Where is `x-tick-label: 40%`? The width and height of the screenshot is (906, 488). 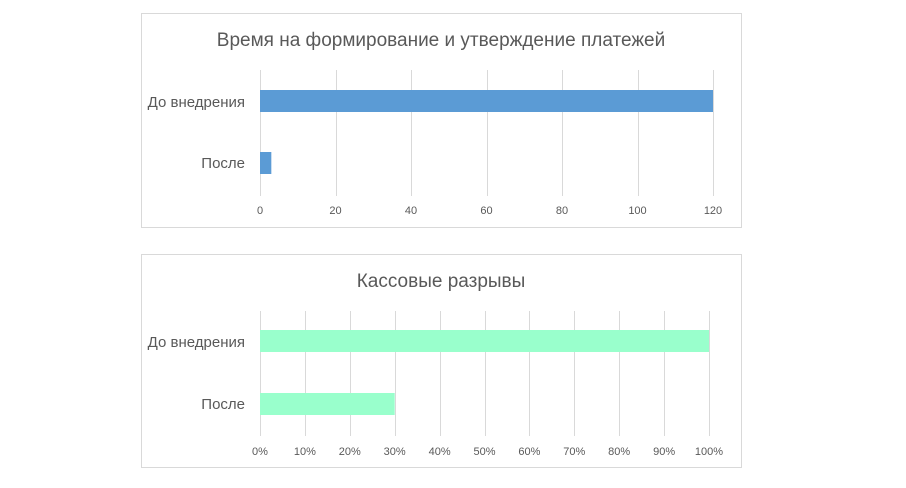
x-tick-label: 40% is located at coordinates (440, 452).